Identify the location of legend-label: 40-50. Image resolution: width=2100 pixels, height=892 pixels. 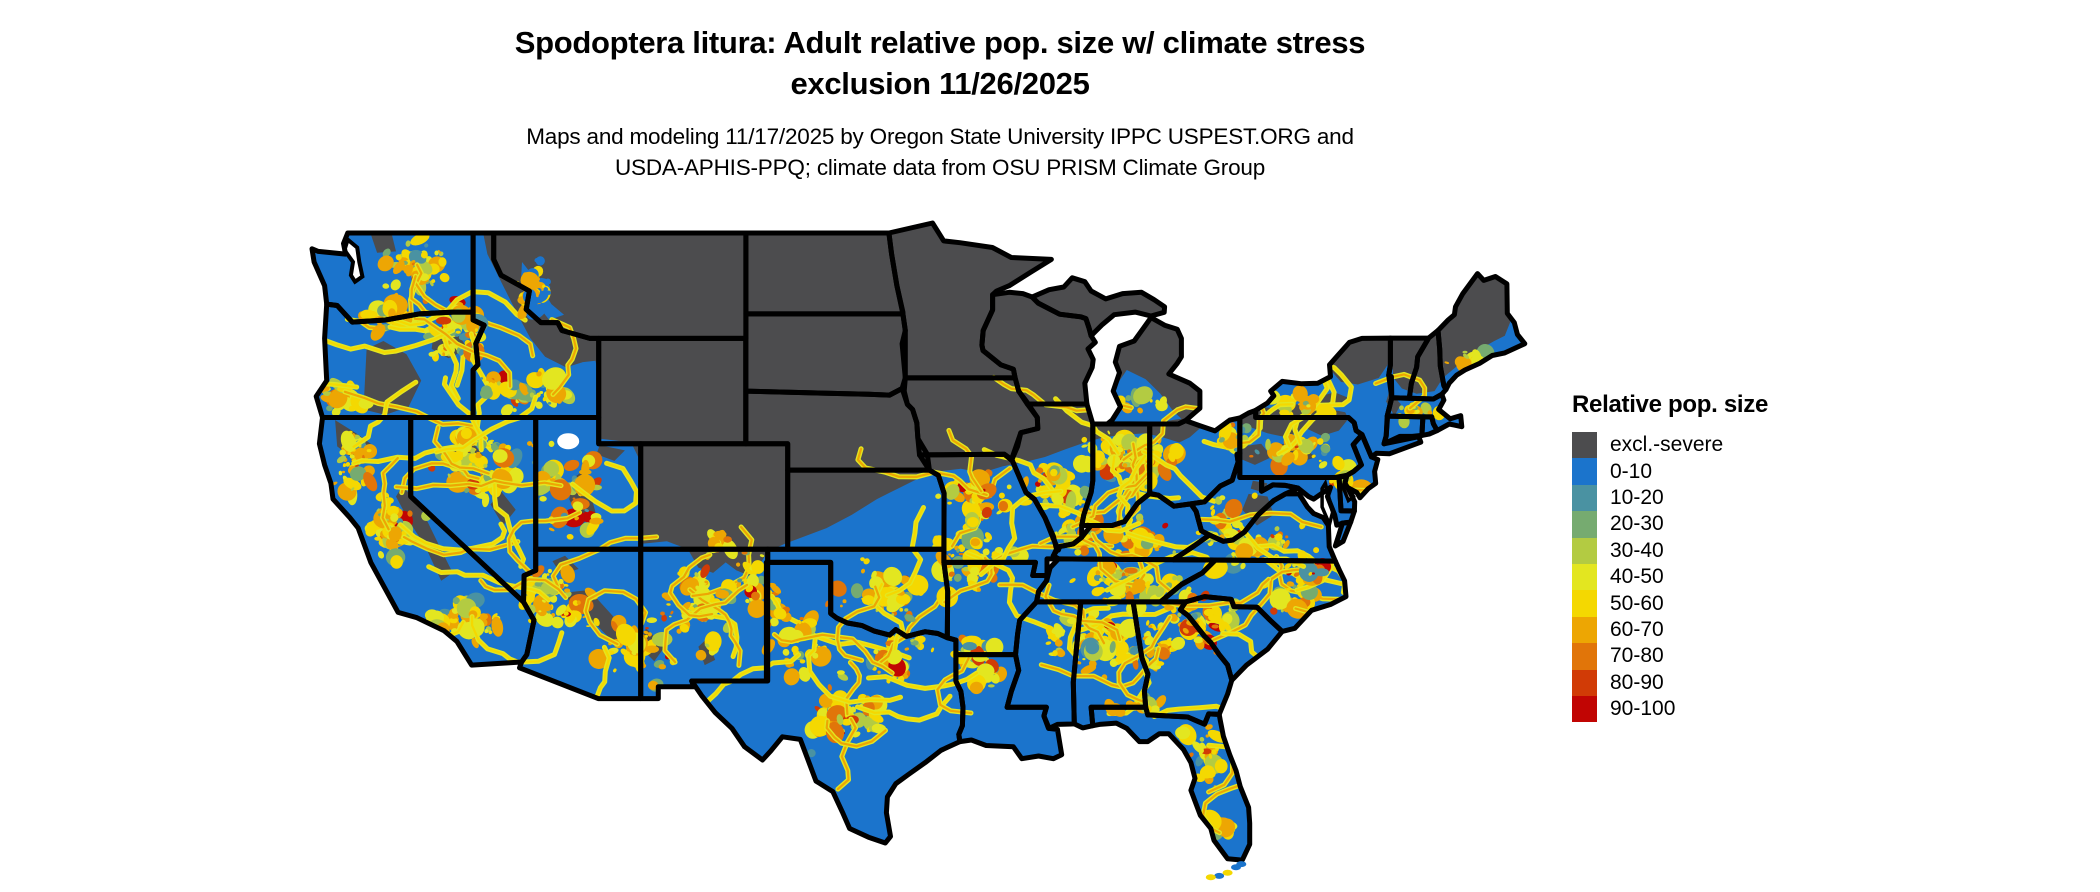
(1637, 577).